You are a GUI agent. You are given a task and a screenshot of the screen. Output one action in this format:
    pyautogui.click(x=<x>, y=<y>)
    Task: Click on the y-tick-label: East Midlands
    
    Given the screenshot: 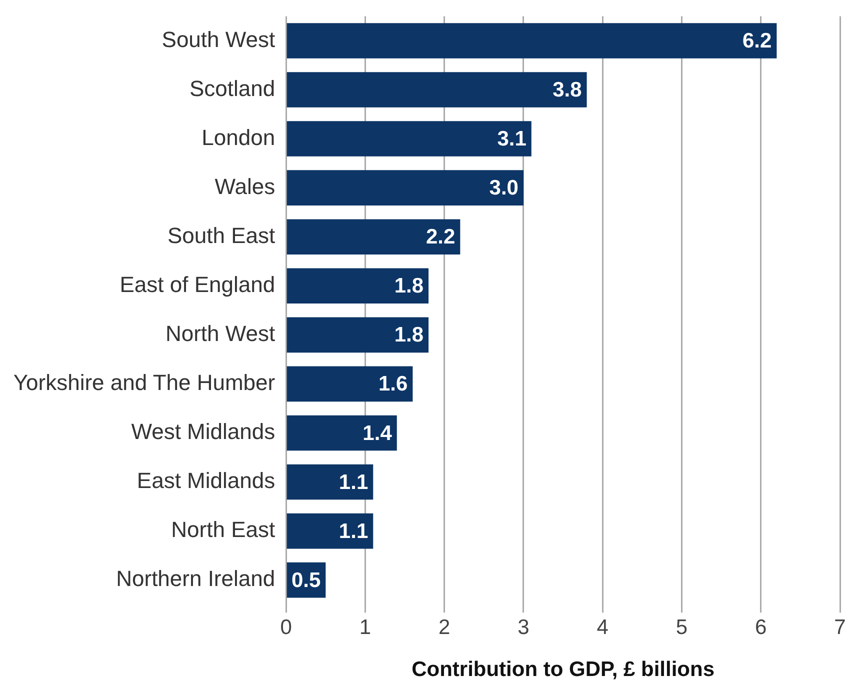 What is the action you would take?
    pyautogui.click(x=206, y=481)
    